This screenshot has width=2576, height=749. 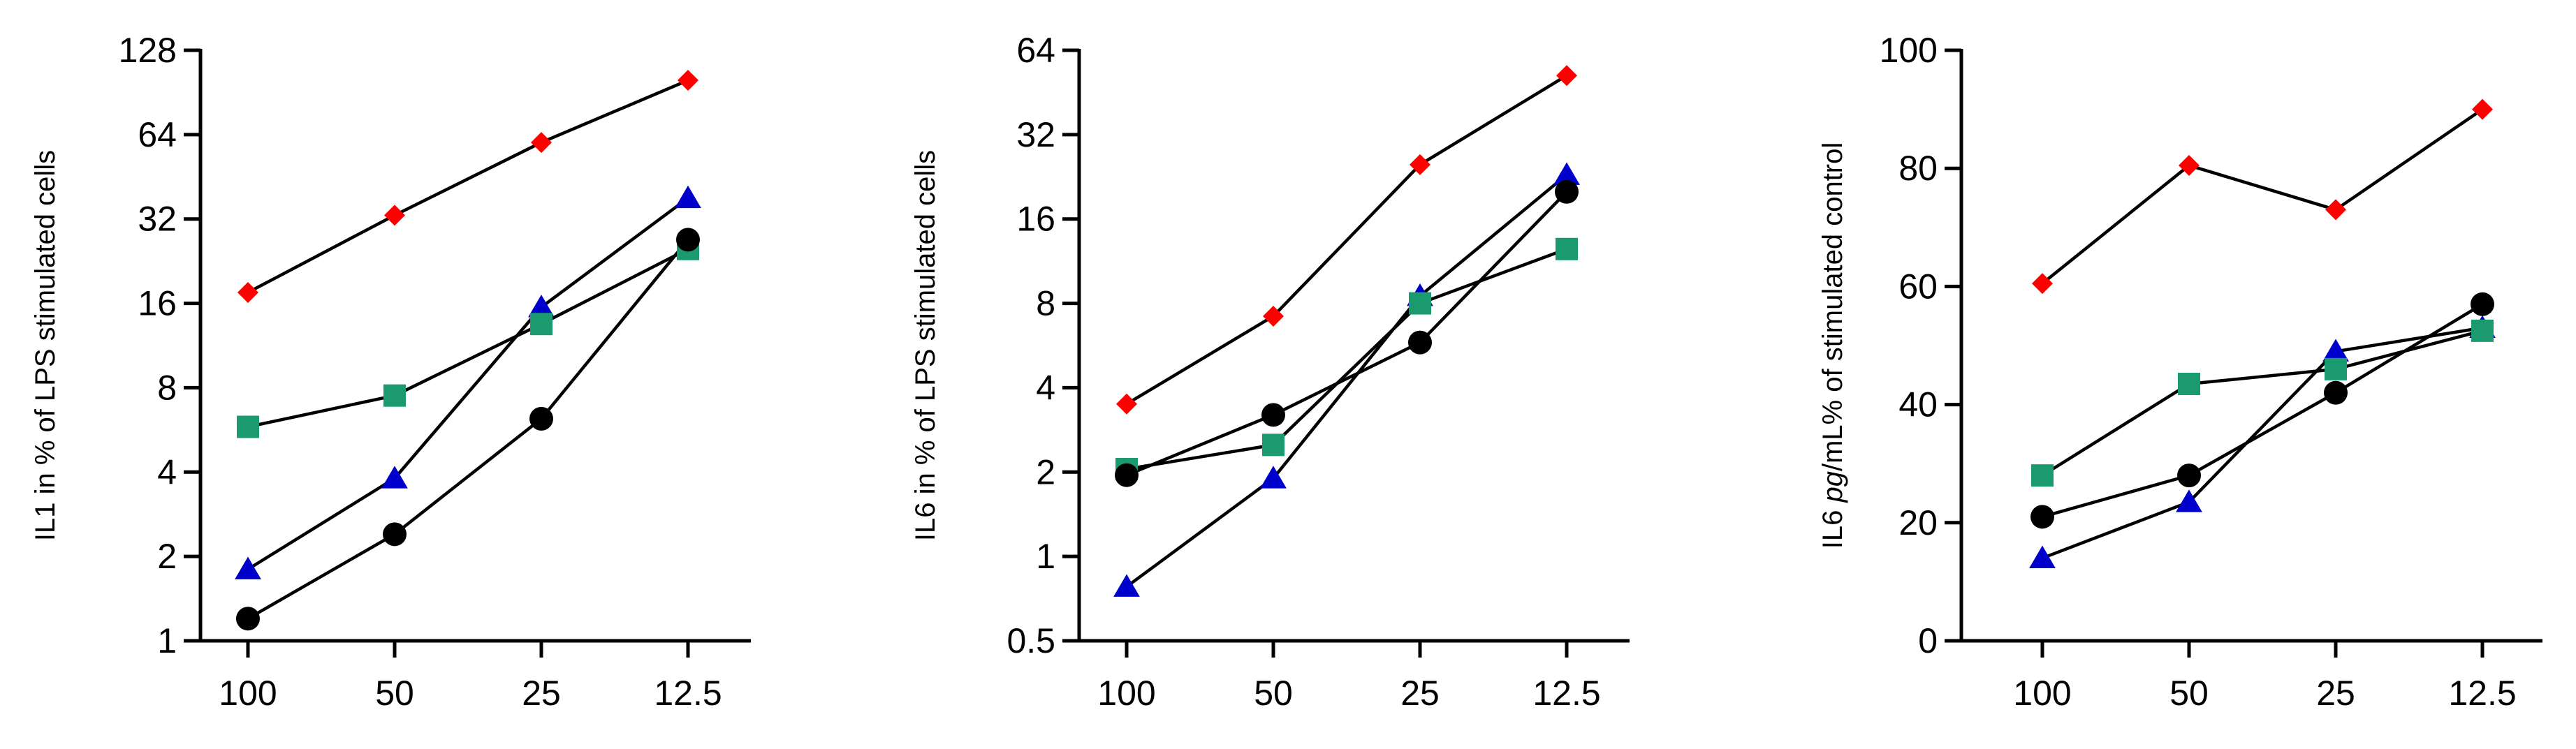 I want to click on y-axis-label-part: pg, so click(x=1832, y=487).